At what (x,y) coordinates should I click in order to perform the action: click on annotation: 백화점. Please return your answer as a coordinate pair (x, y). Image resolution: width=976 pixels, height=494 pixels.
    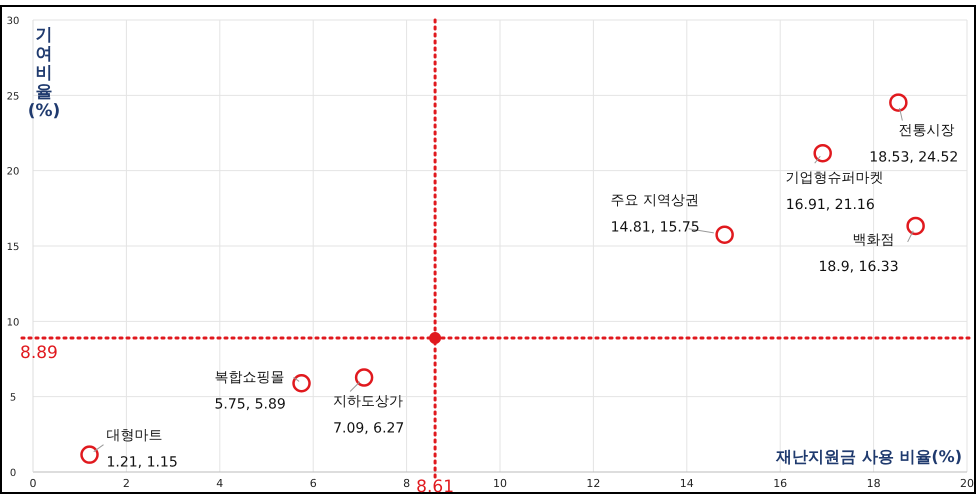
    Looking at the image, I should click on (873, 240).